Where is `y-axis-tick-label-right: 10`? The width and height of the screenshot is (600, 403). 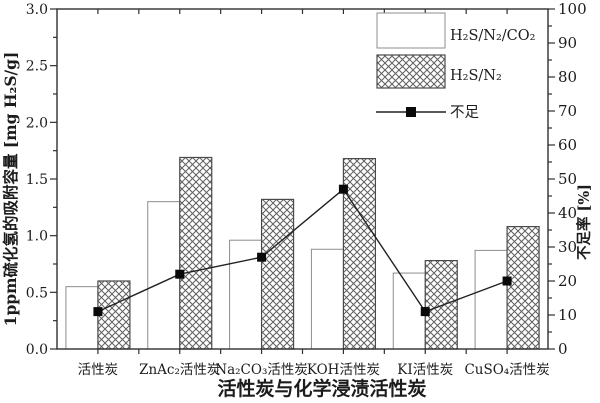
y-axis-tick-label-right: 10 is located at coordinates (567, 315).